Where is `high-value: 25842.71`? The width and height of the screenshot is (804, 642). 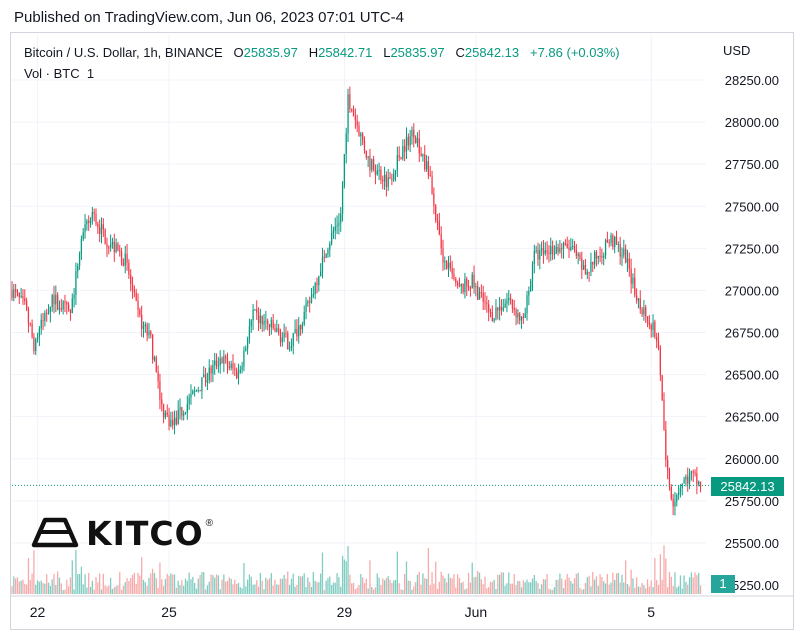 high-value: 25842.71 is located at coordinates (345, 52).